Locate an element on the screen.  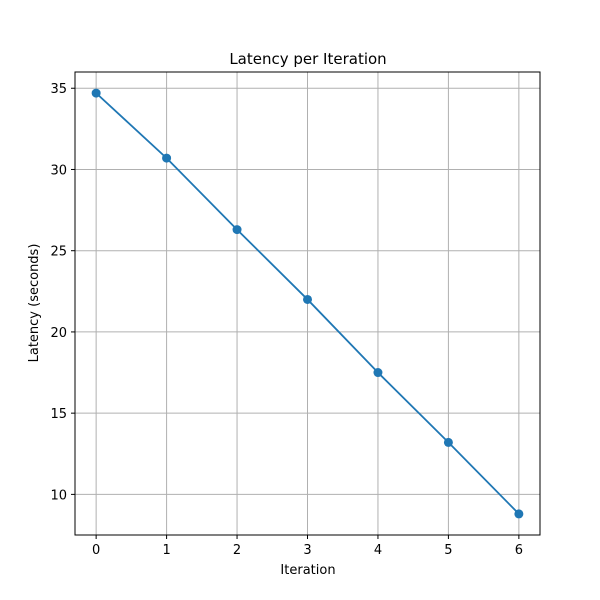
y-tick-label: 15 is located at coordinates (58, 414).